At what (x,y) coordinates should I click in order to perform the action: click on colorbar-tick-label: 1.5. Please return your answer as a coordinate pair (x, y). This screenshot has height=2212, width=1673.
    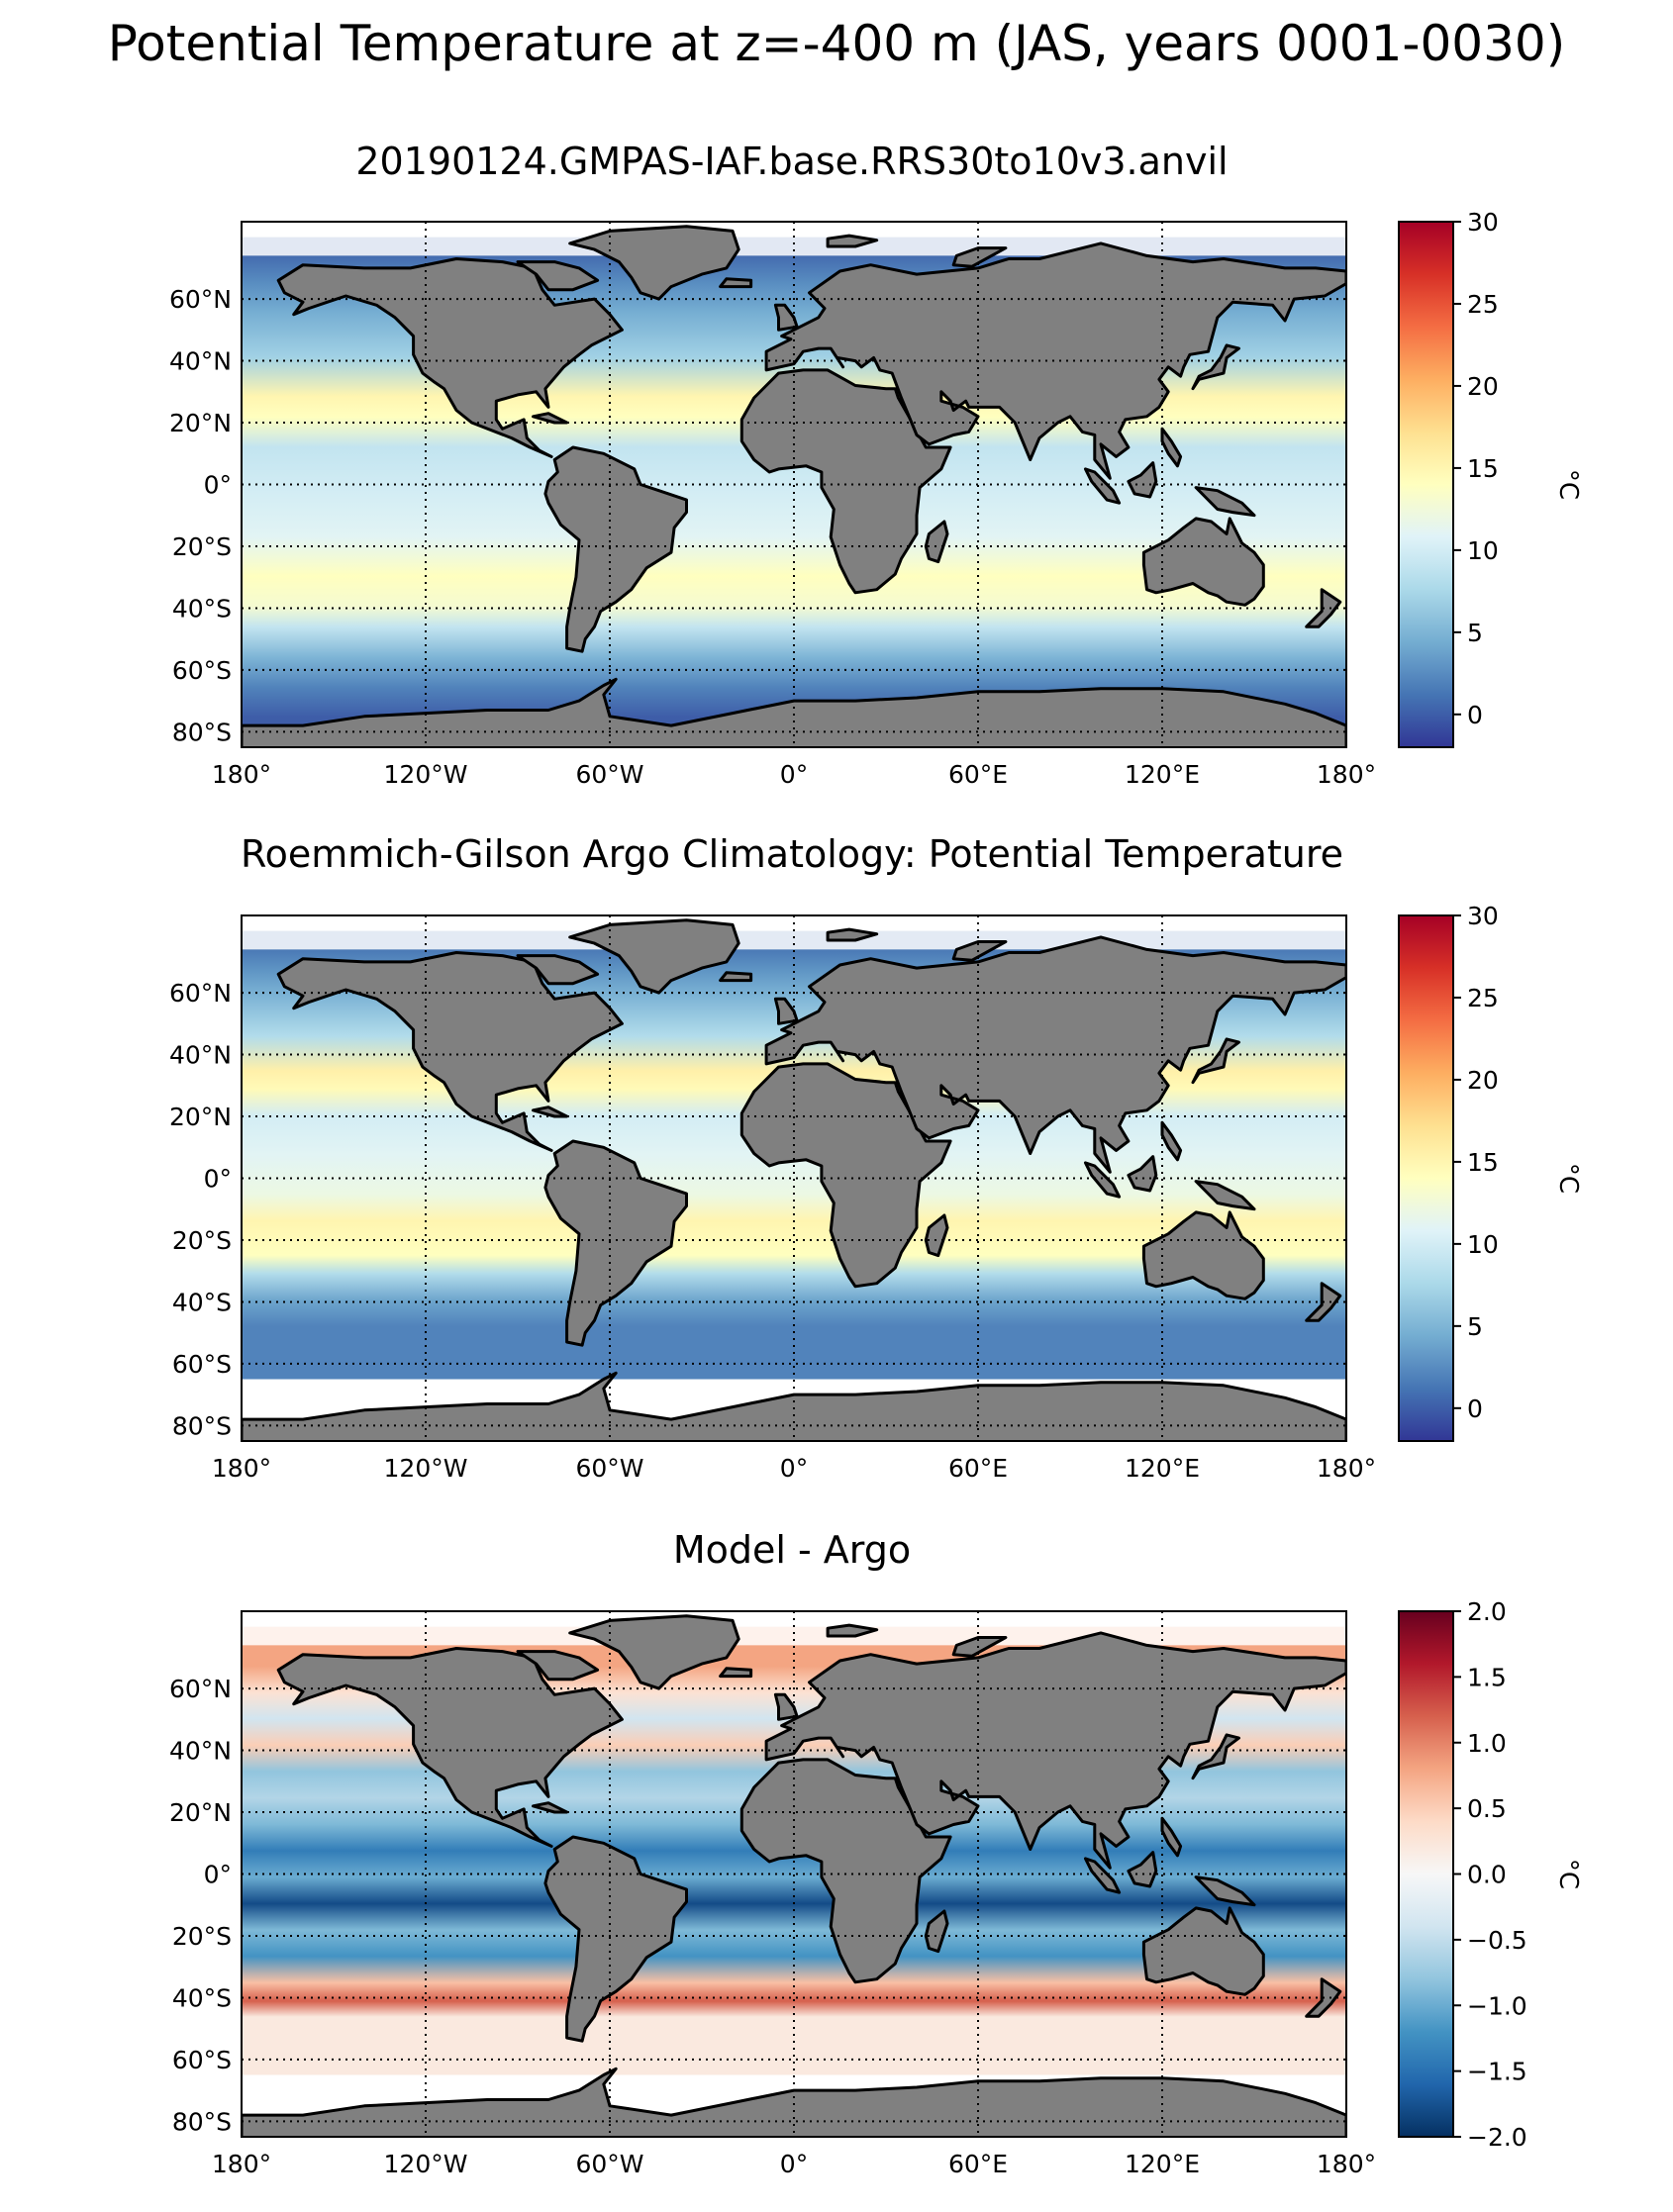
    Looking at the image, I should click on (1487, 1677).